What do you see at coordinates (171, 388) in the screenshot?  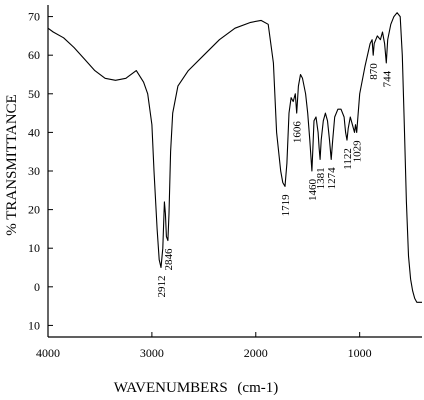 I see `x-axis-title-main: WAVENUMBERS` at bounding box center [171, 388].